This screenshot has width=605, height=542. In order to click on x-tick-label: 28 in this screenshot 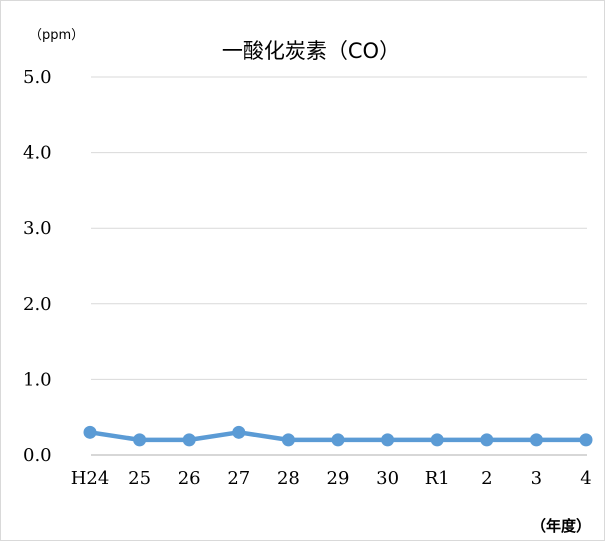, I will do `click(288, 478)`.